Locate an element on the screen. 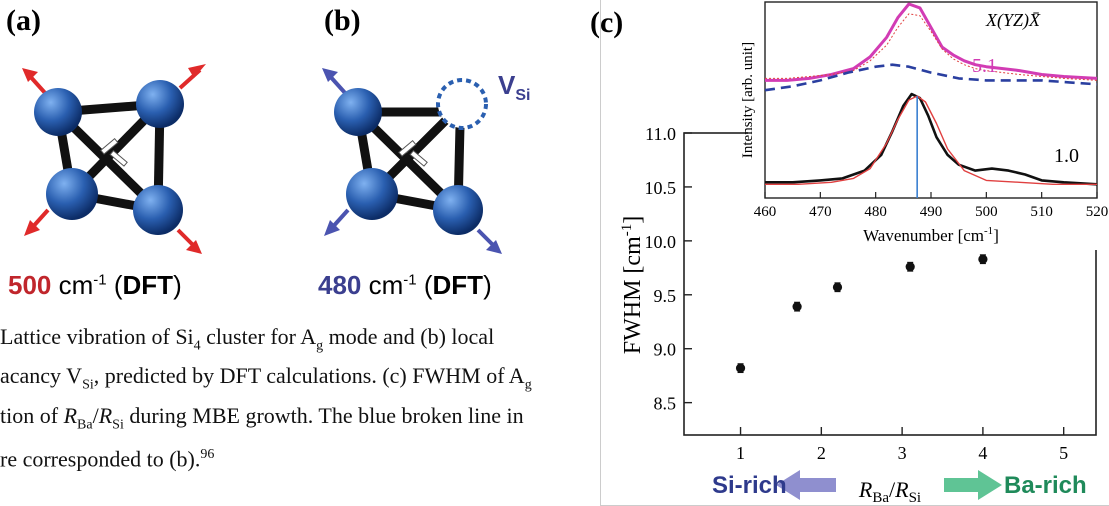  inset-x-tick-label: 480 is located at coordinates (875, 212).